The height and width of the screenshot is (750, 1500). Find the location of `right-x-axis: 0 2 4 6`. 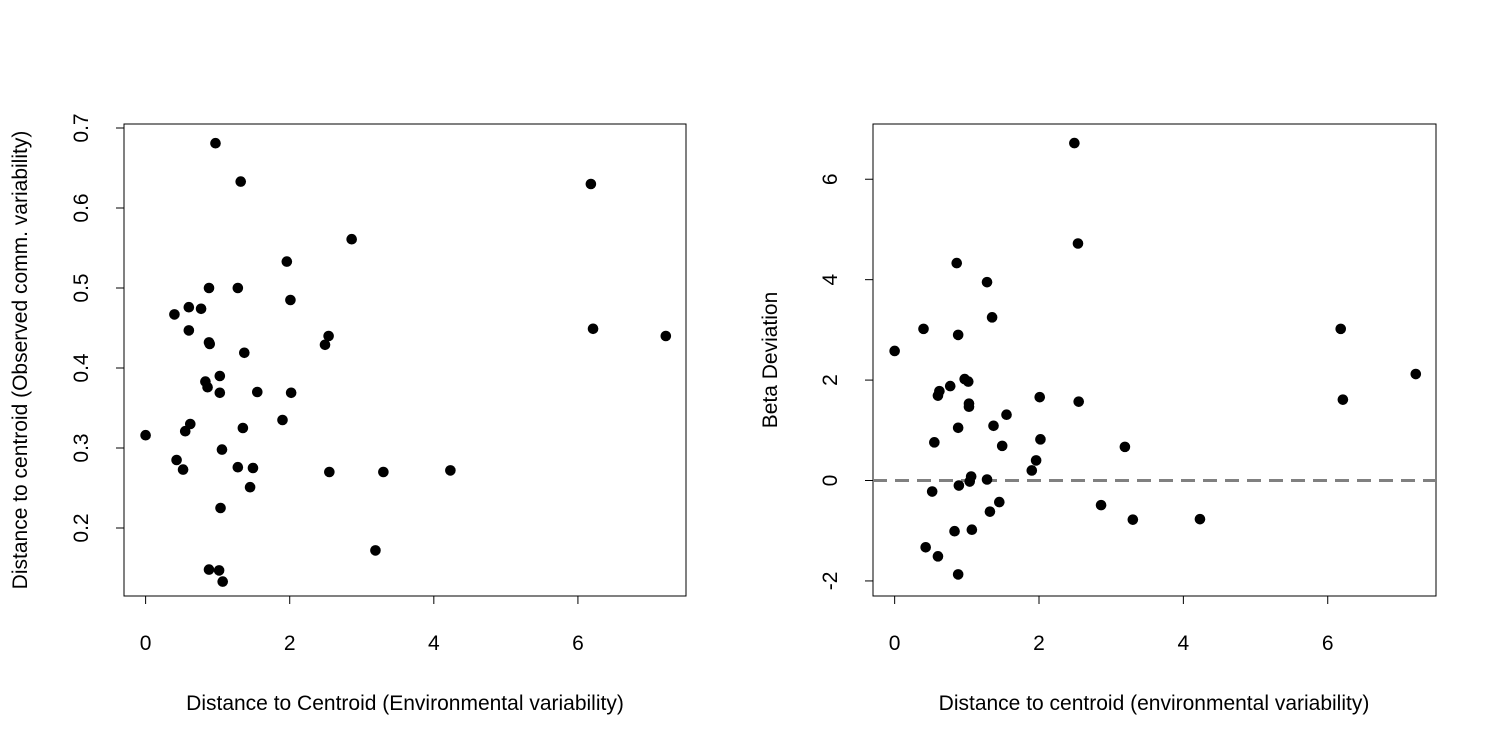

right-x-axis: 0 2 4 6 is located at coordinates (1111, 625).